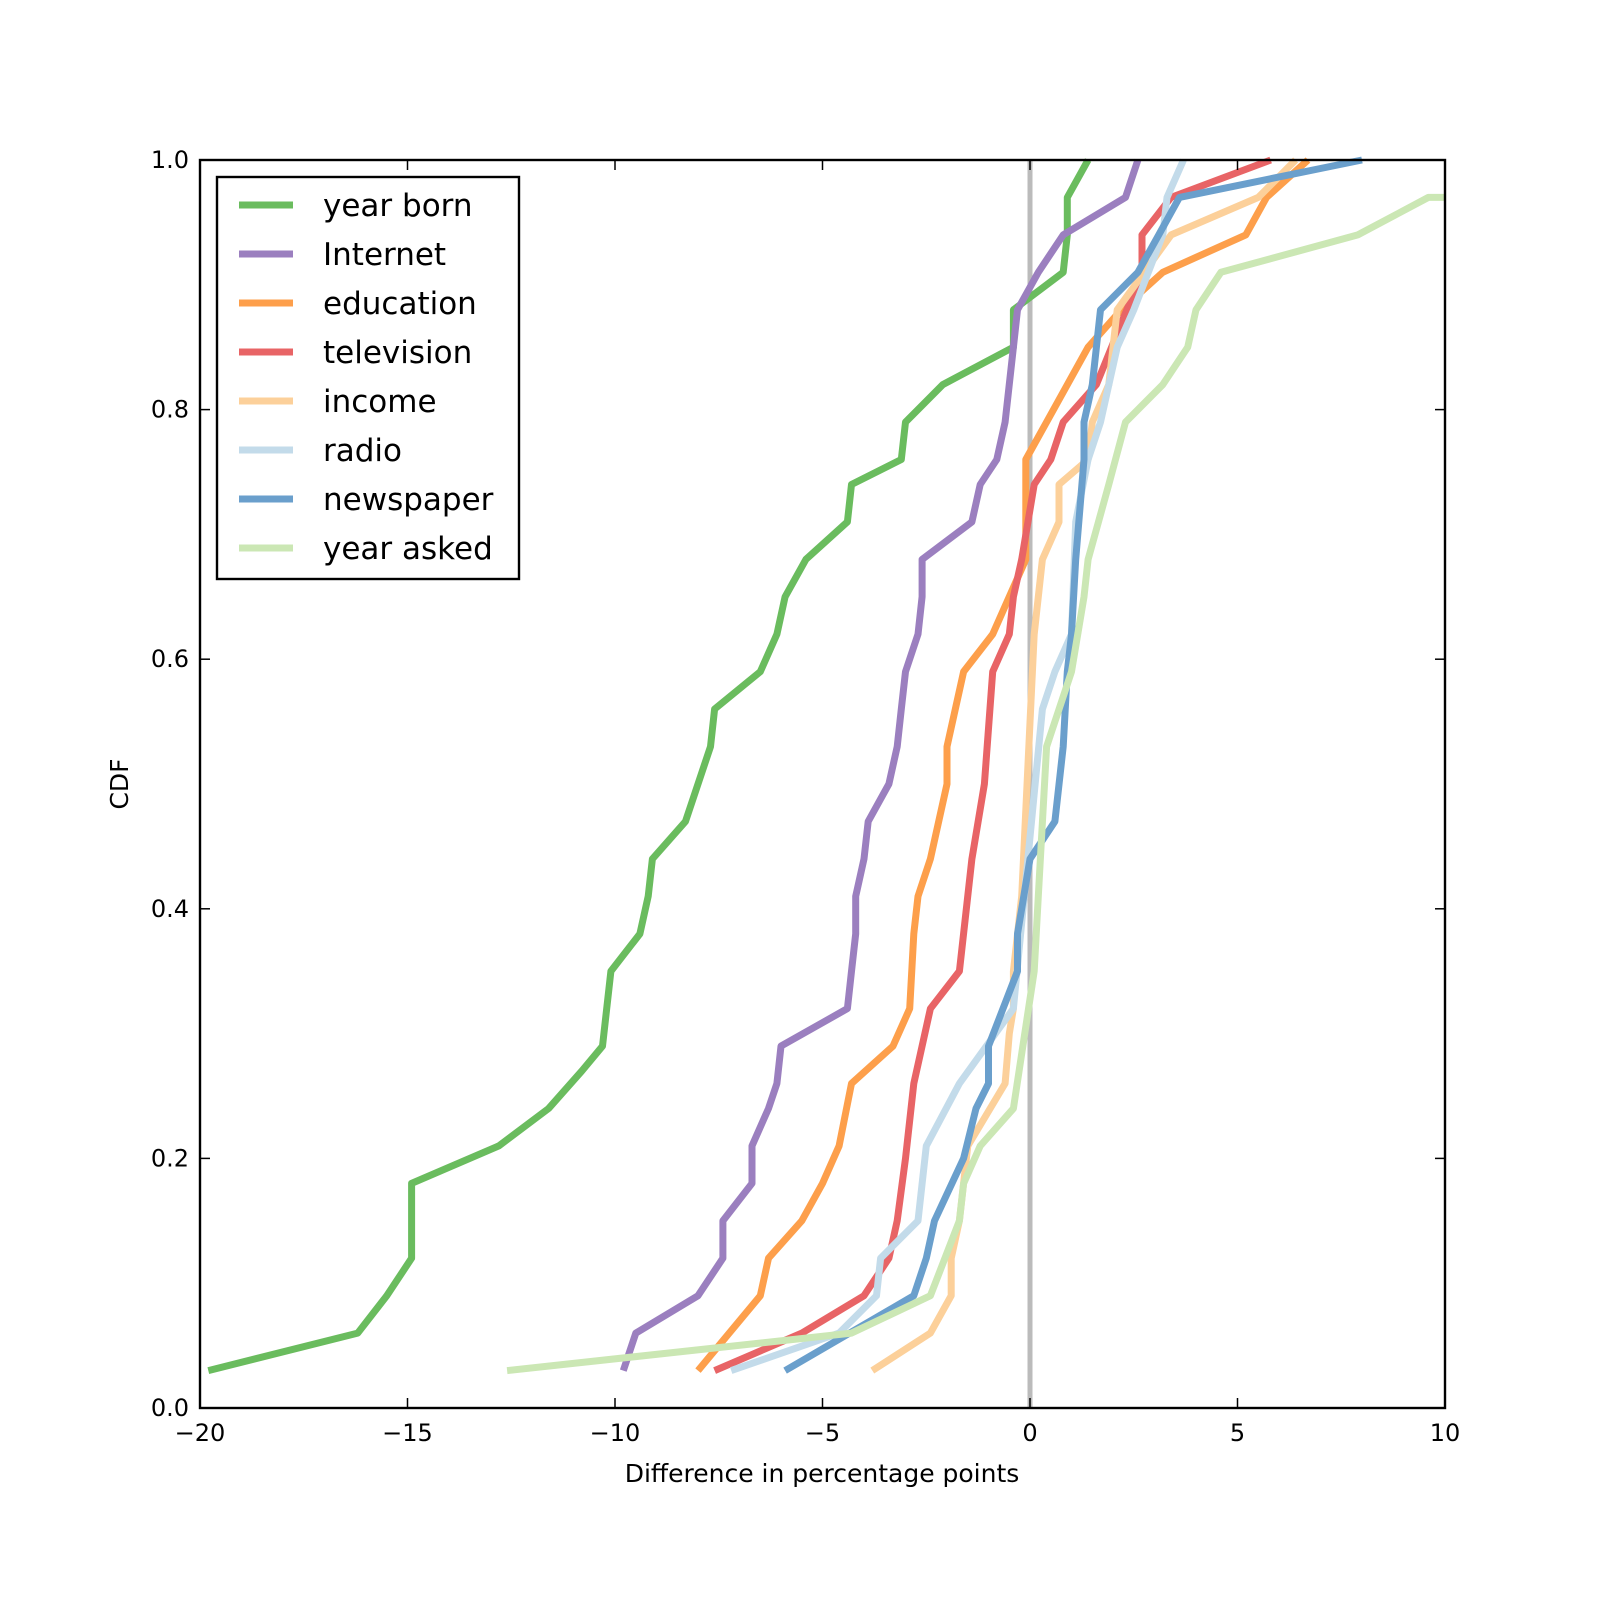 The height and width of the screenshot is (1600, 1600). What do you see at coordinates (1237, 1433) in the screenshot?
I see `x-tick-label: 5` at bounding box center [1237, 1433].